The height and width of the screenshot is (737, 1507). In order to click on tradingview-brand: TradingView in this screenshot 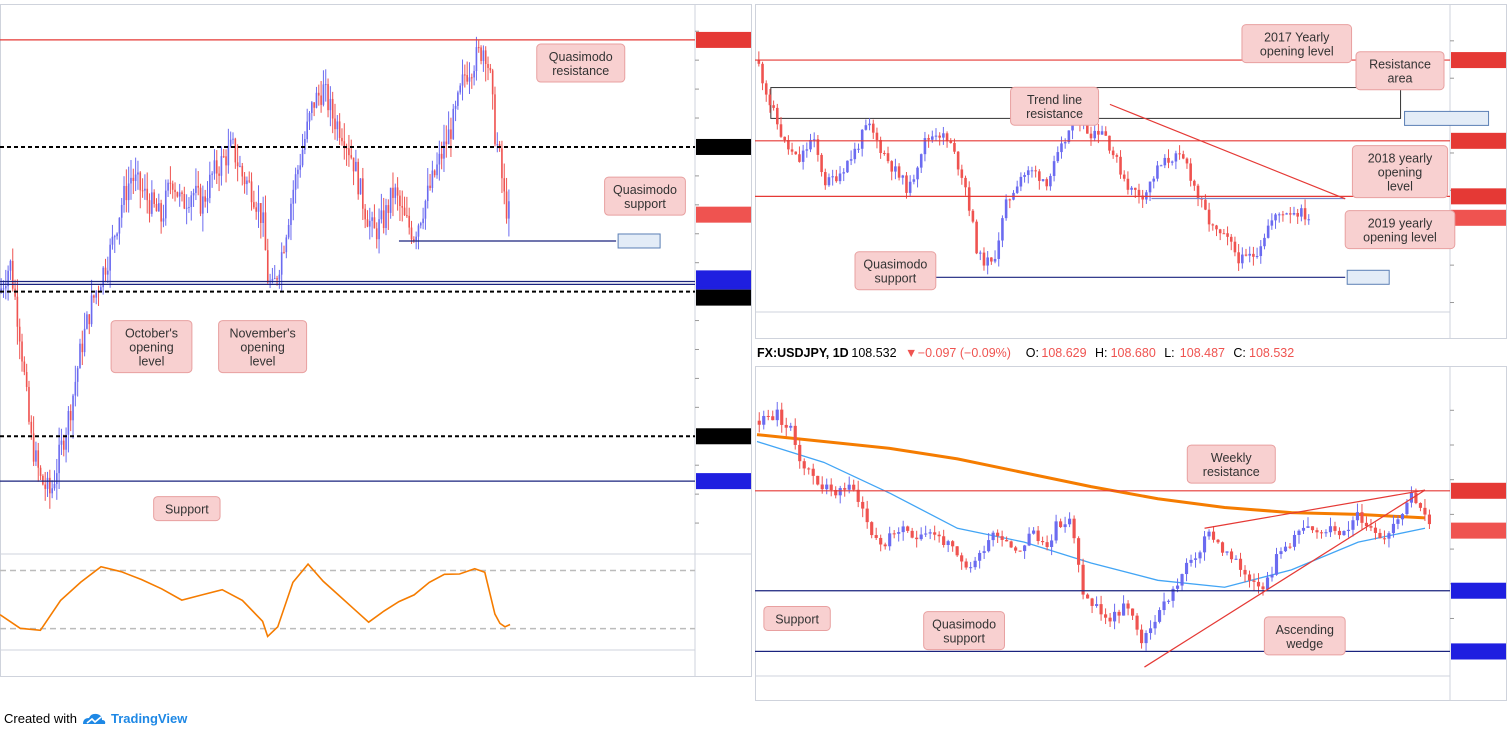, I will do `click(149, 718)`.